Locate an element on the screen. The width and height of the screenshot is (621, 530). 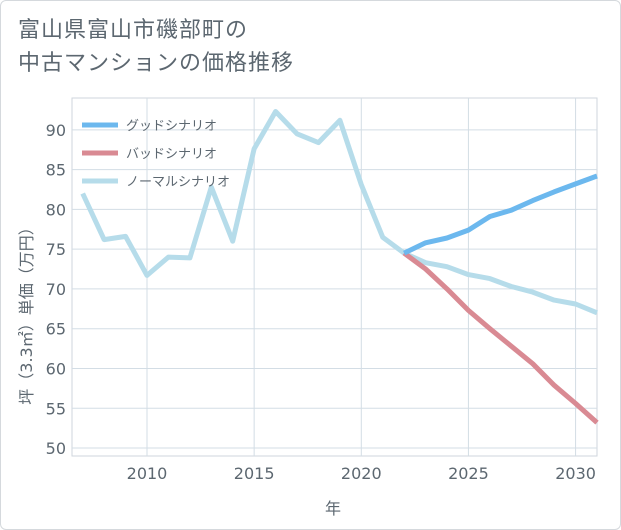
y-tick-label-80: 80 is located at coordinates (56, 209).